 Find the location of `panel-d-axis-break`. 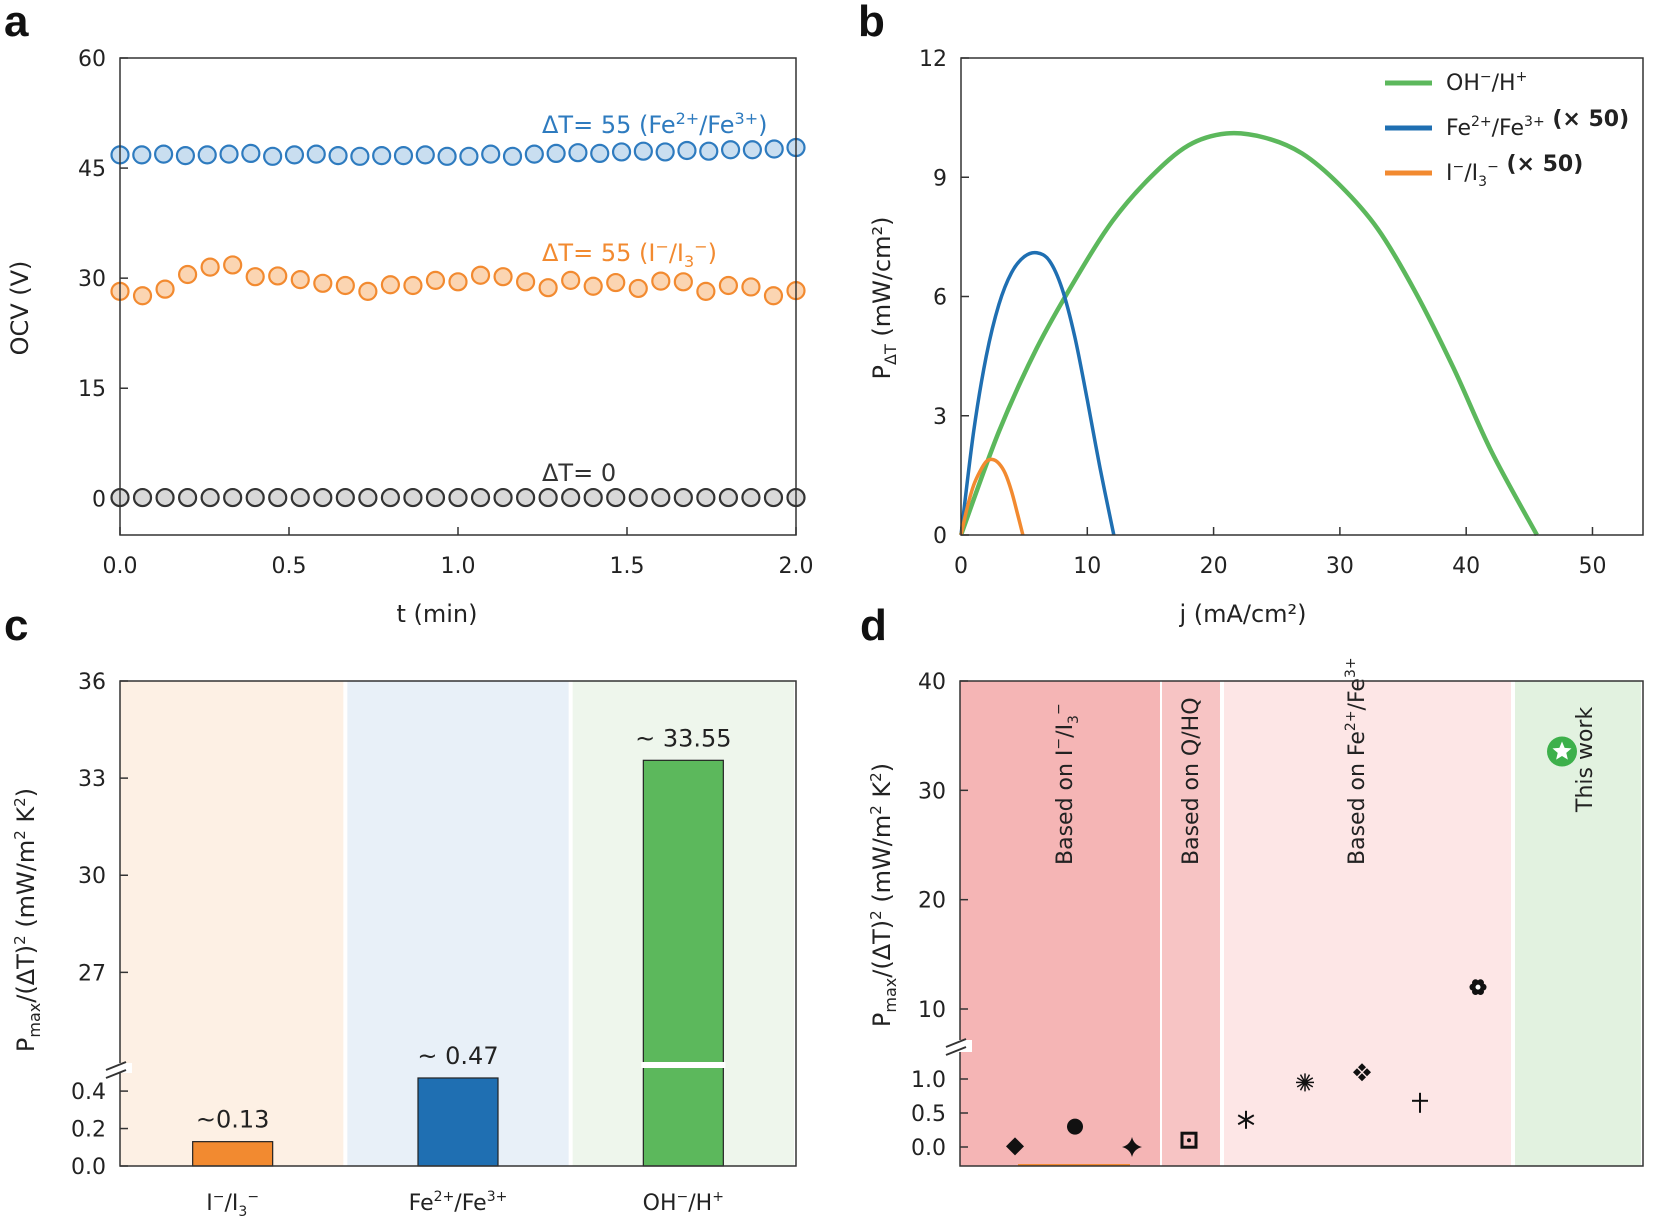

panel-d-axis-break is located at coordinates (958, 1047).